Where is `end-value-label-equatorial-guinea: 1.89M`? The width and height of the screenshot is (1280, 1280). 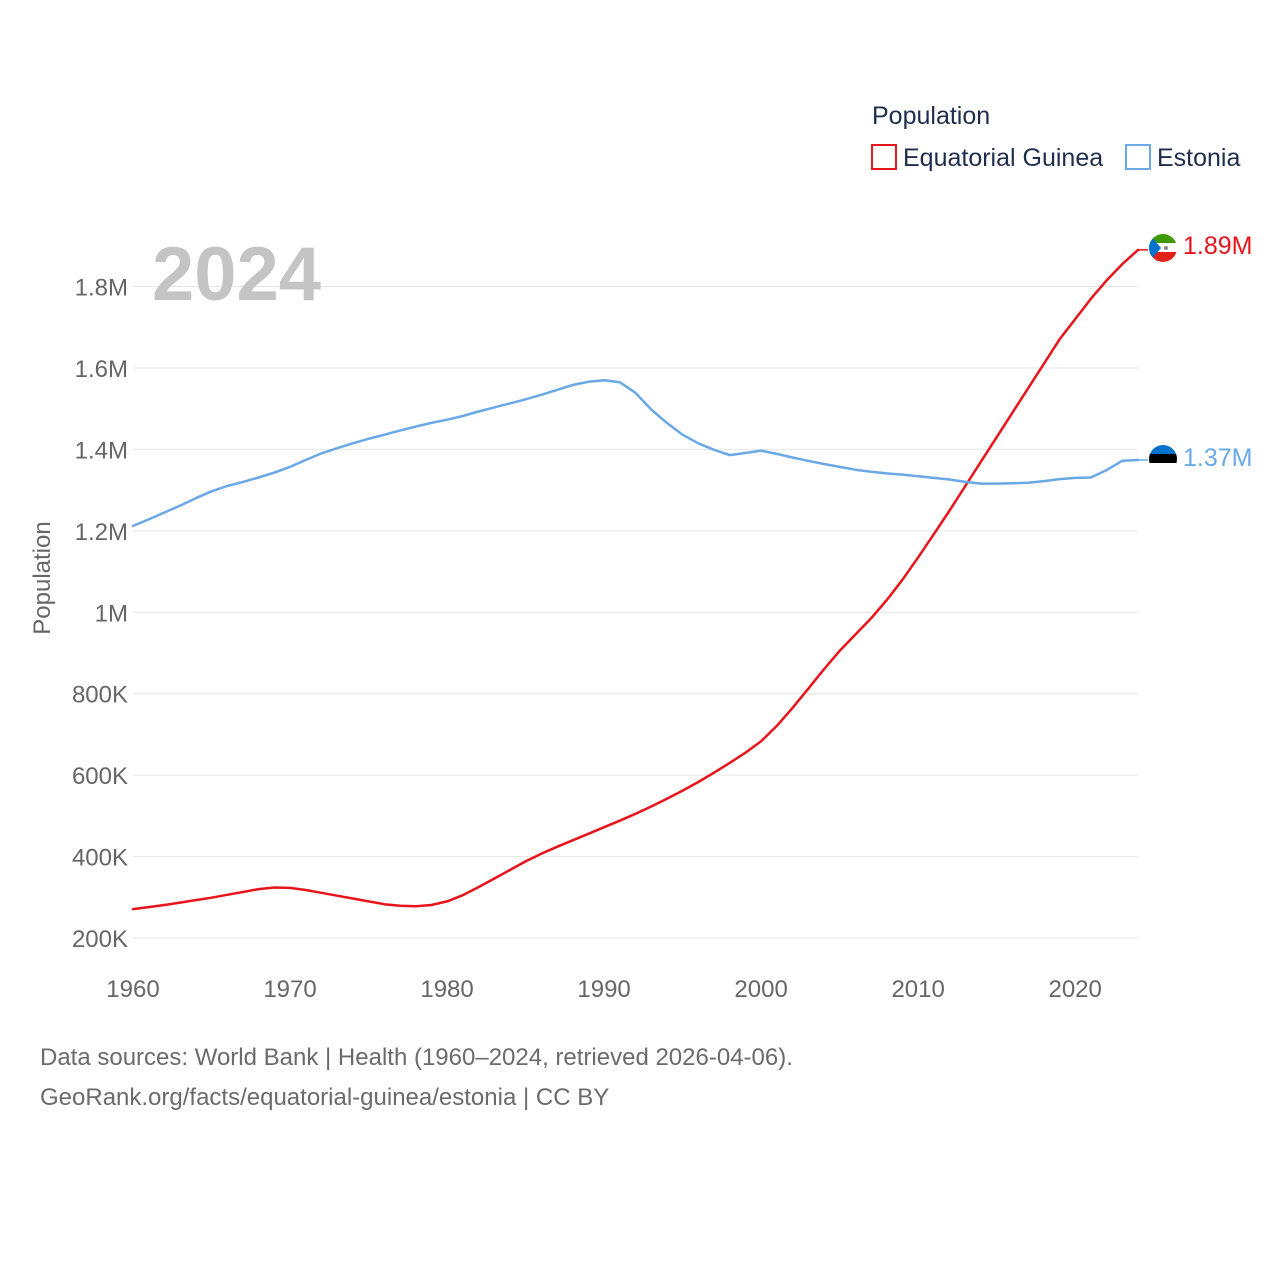 end-value-label-equatorial-guinea: 1.89M is located at coordinates (1217, 246).